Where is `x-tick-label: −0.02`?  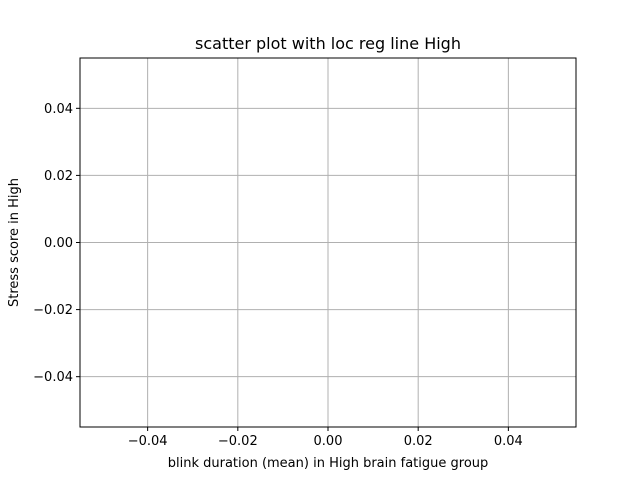 x-tick-label: −0.02 is located at coordinates (238, 441).